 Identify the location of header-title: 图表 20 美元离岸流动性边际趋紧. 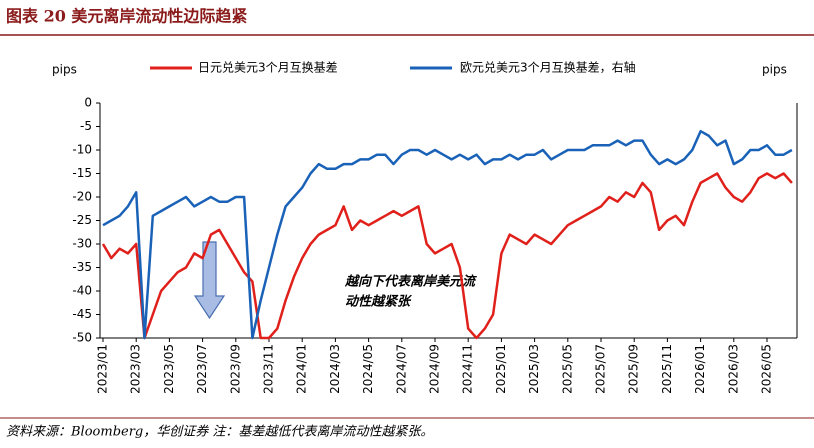
(126, 16).